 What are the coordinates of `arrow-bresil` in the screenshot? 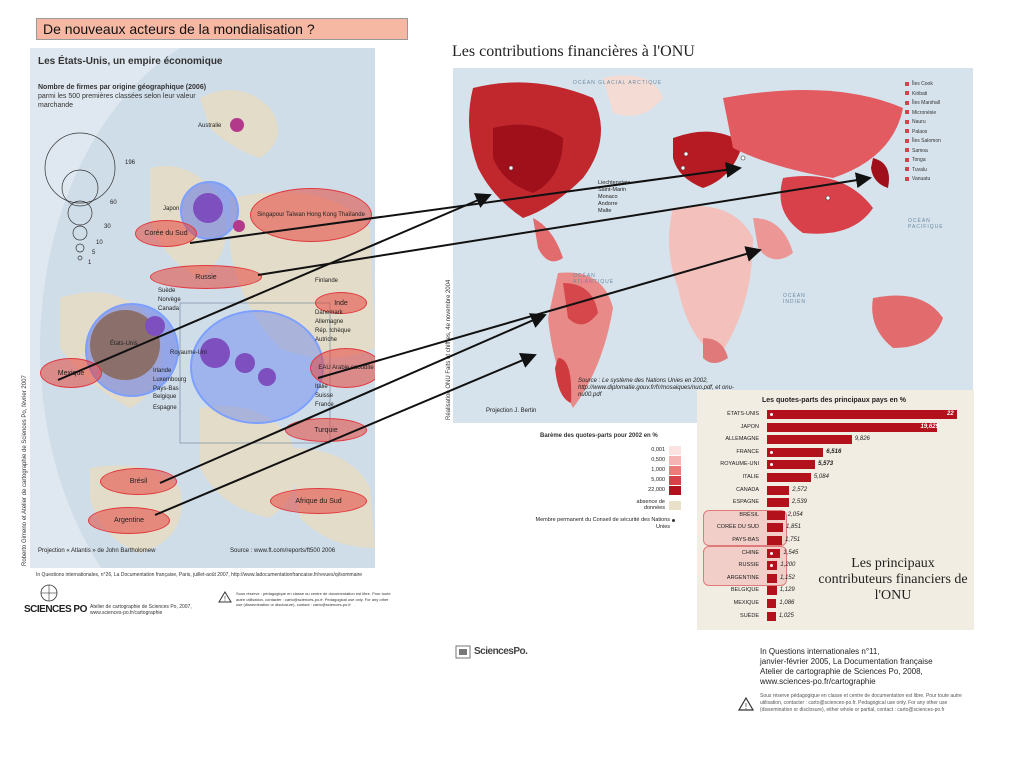 It's located at (353, 398).